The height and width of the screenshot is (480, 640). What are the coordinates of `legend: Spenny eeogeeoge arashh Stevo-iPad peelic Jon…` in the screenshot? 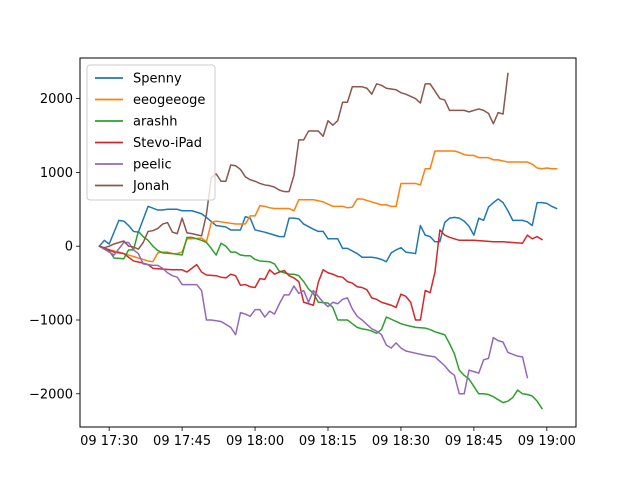 It's located at (151, 132).